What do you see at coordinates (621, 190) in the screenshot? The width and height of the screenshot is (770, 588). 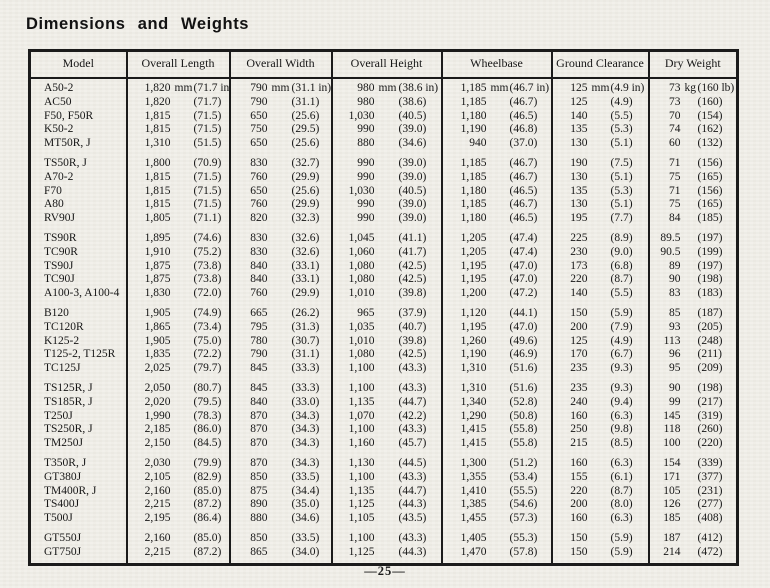 I see `clearance-imperial: (5.3)` at bounding box center [621, 190].